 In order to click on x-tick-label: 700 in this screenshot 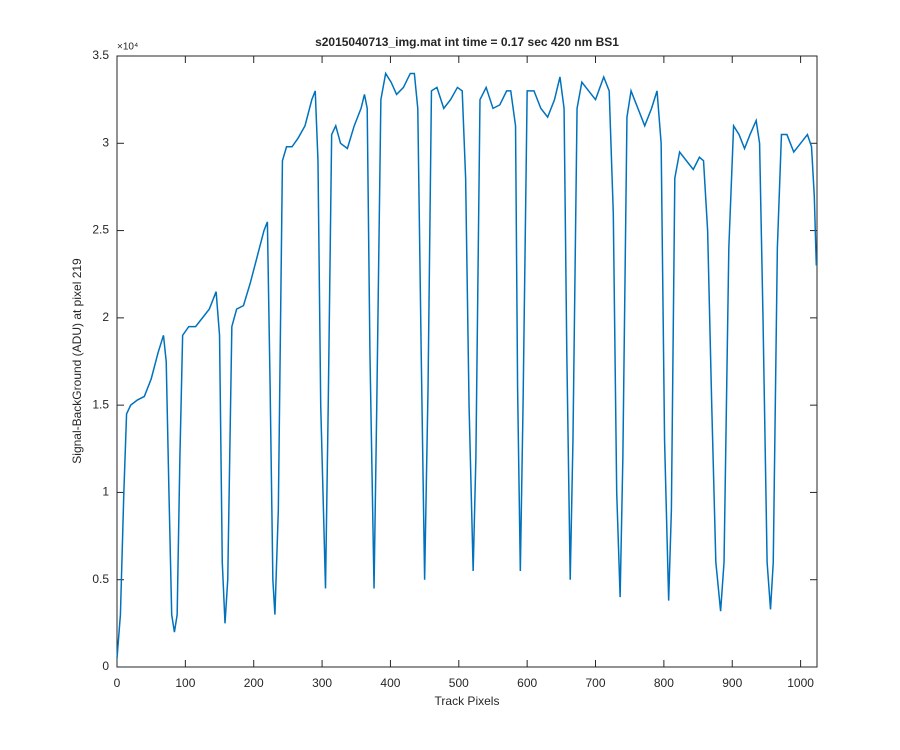, I will do `click(596, 683)`.